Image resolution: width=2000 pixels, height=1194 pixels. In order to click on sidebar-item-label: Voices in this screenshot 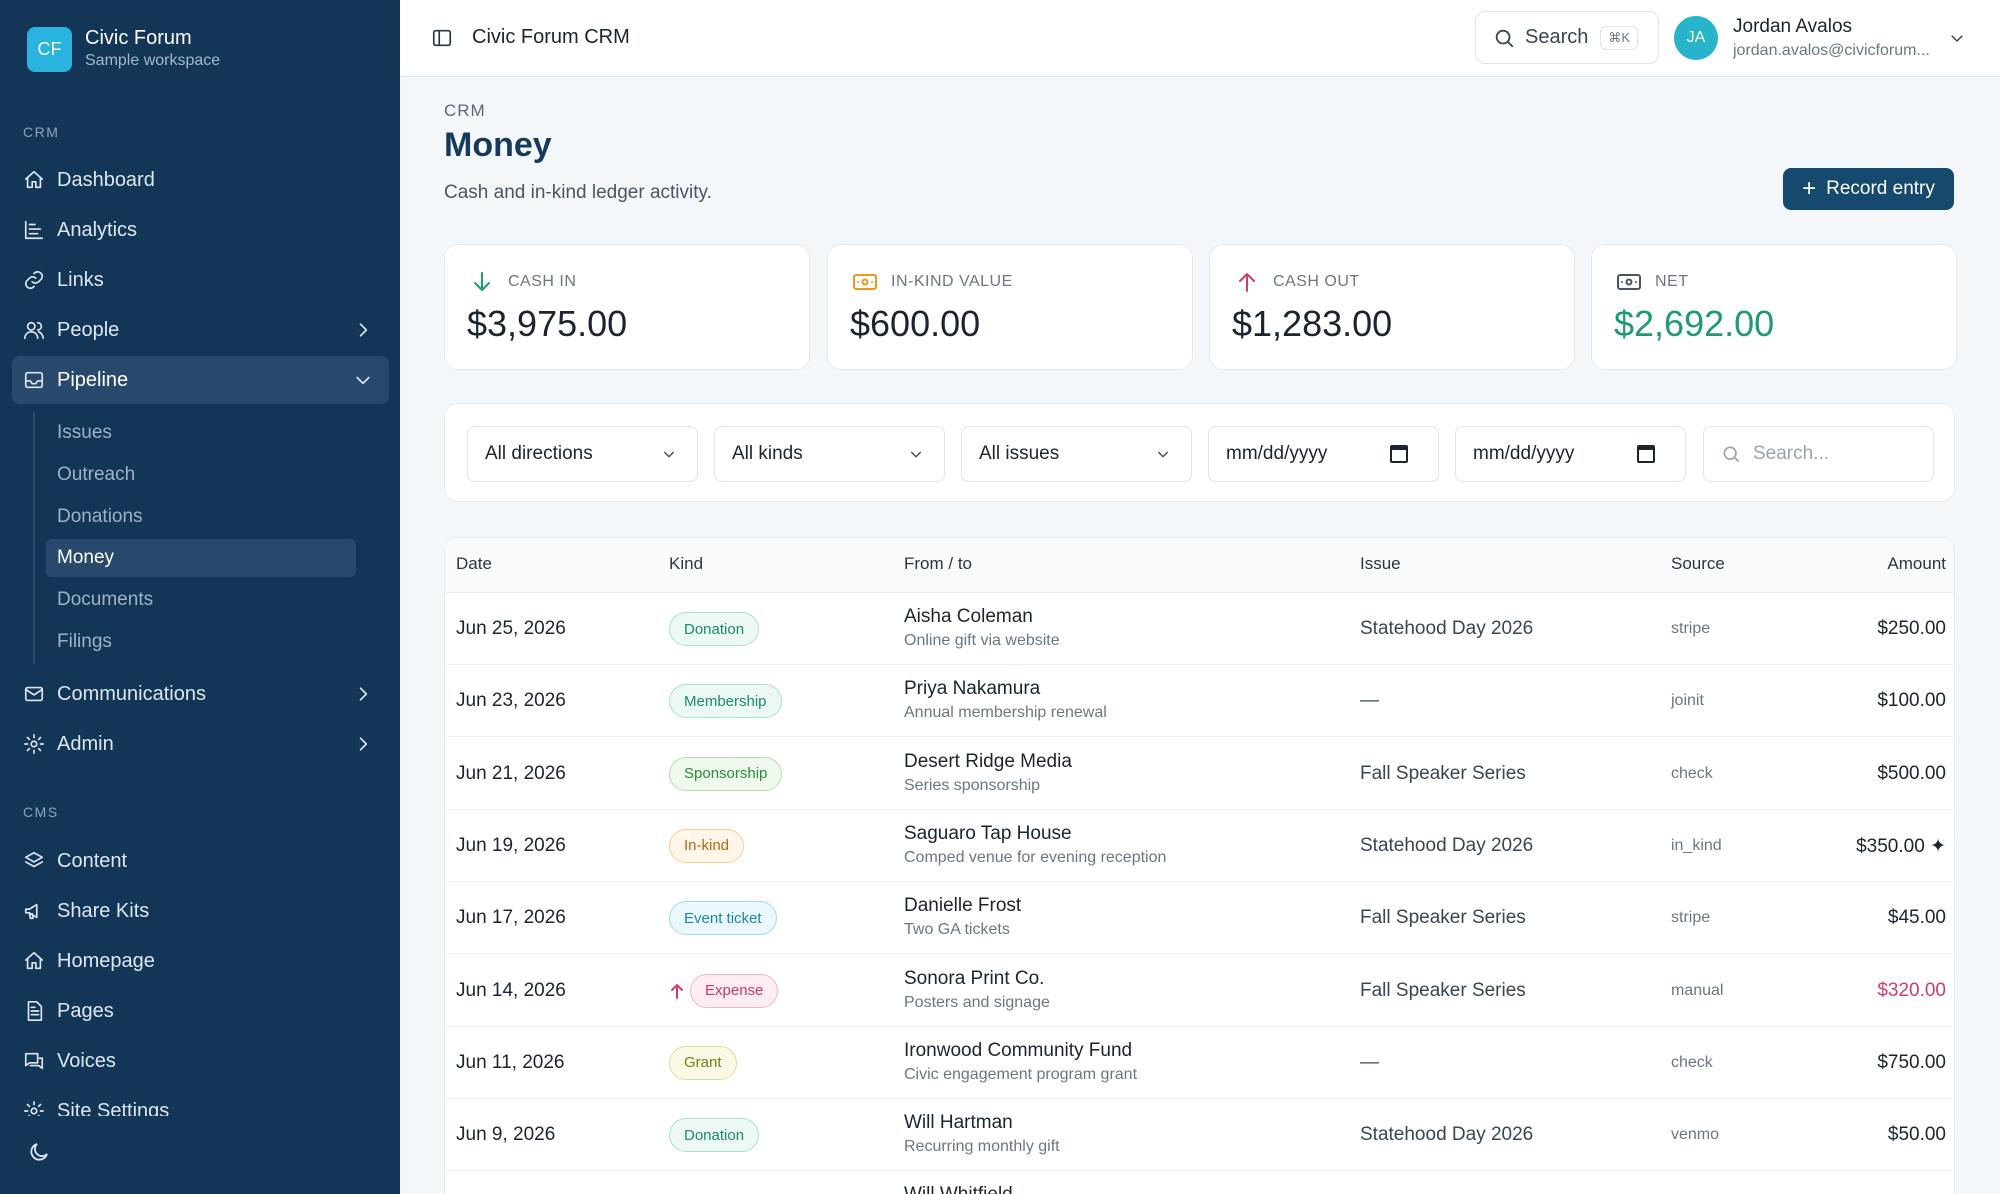, I will do `click(86, 1060)`.